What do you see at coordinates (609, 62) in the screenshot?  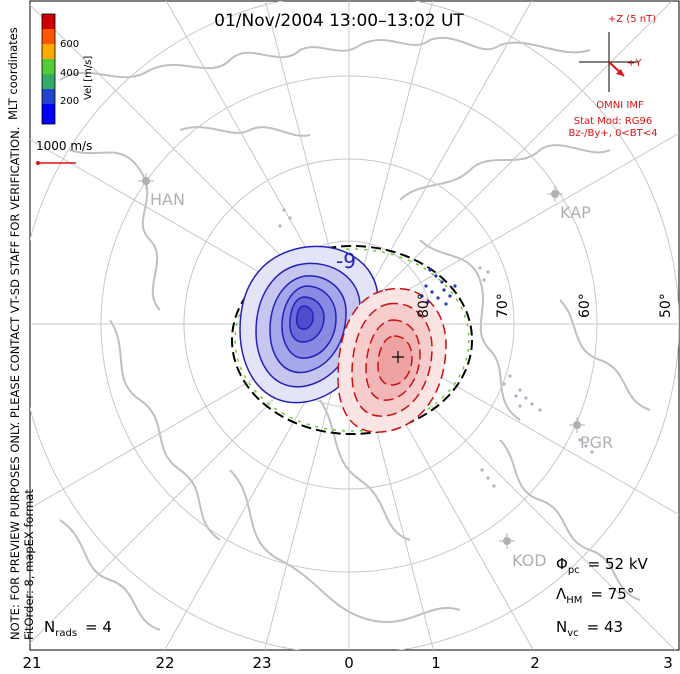 I see `imf-clock` at bounding box center [609, 62].